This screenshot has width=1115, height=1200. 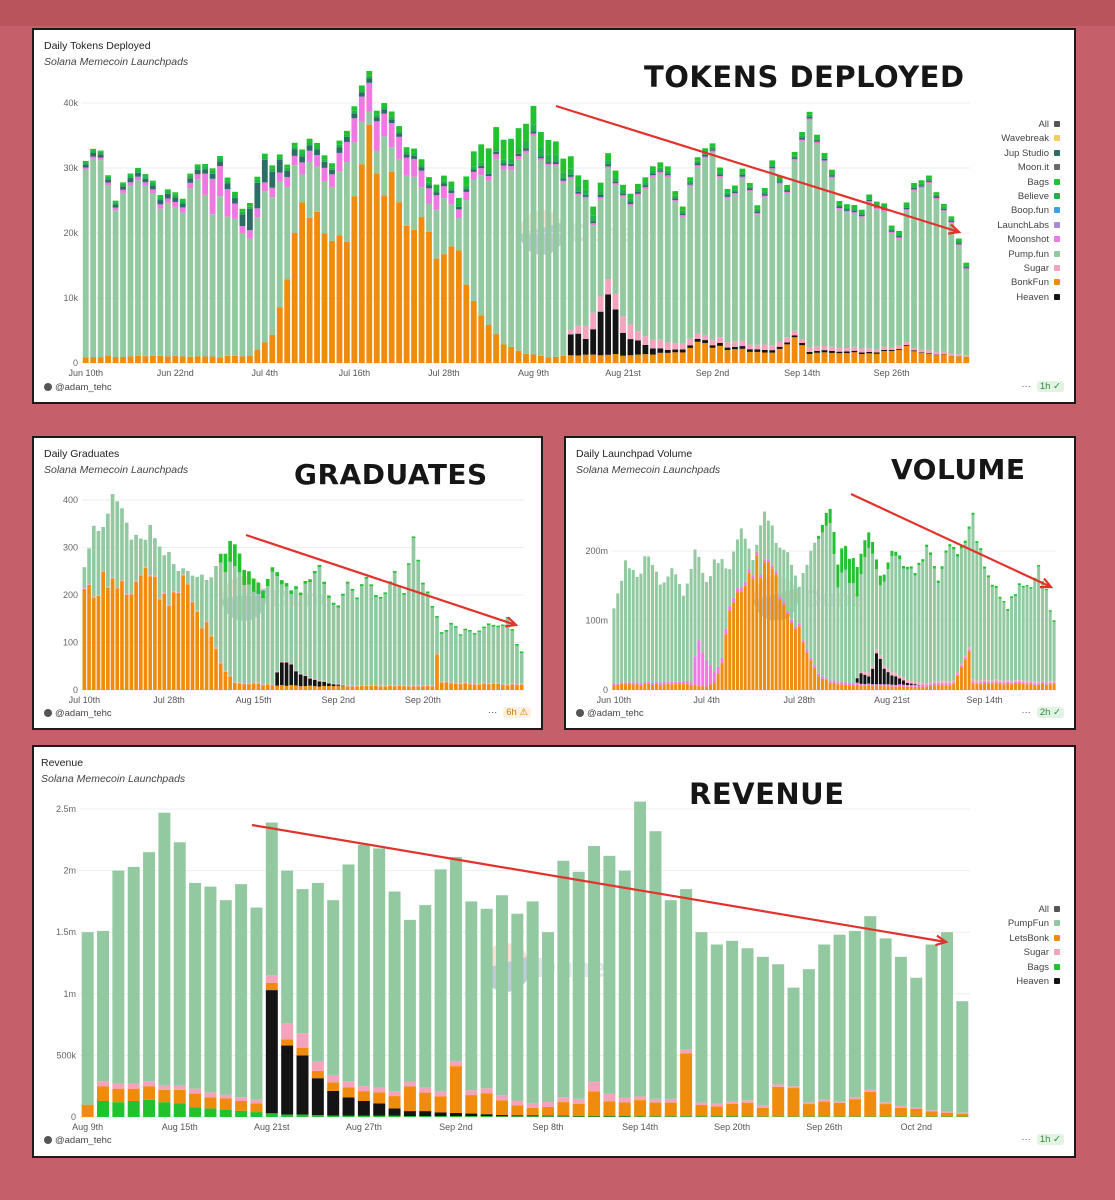 I want to click on freshness-badge: 6h ⚠, so click(x=517, y=712).